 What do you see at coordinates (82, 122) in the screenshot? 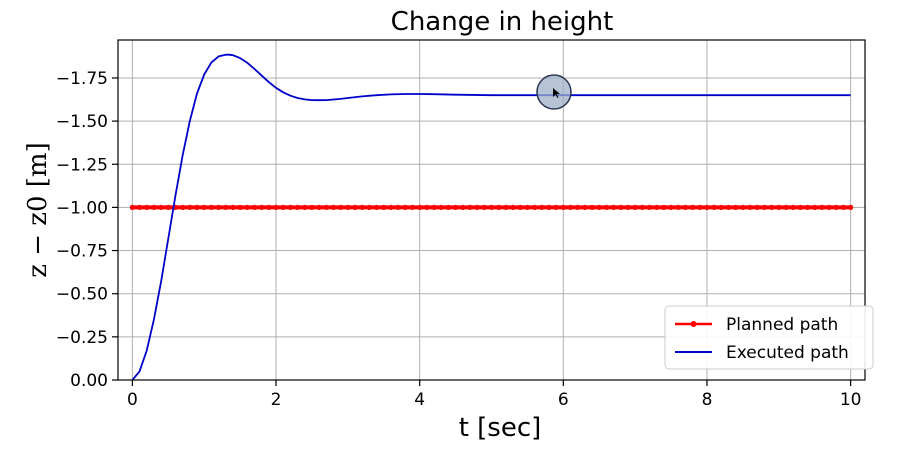
I see `y-tick-label: −1.50` at bounding box center [82, 122].